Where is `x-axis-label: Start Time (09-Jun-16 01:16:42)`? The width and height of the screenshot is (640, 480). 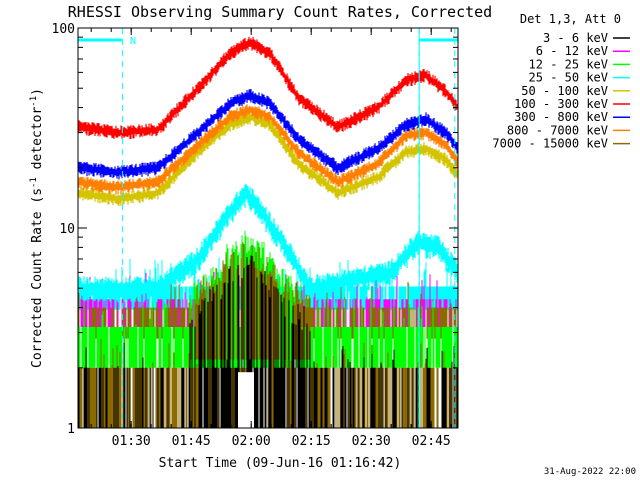
x-axis-label: Start Time (09-Jun-16 01:16:42) is located at coordinates (280, 463).